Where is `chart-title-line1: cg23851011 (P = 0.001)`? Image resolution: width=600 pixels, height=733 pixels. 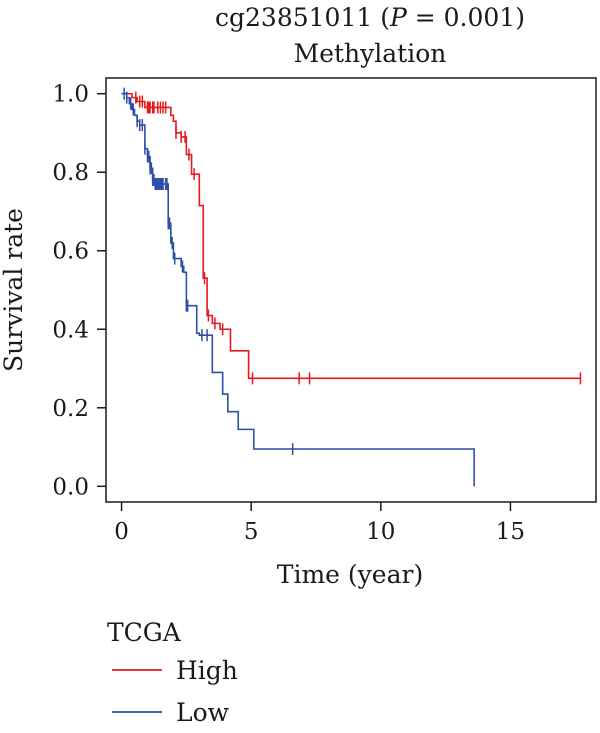 chart-title-line1: cg23851011 (P = 0.001) is located at coordinates (370, 17).